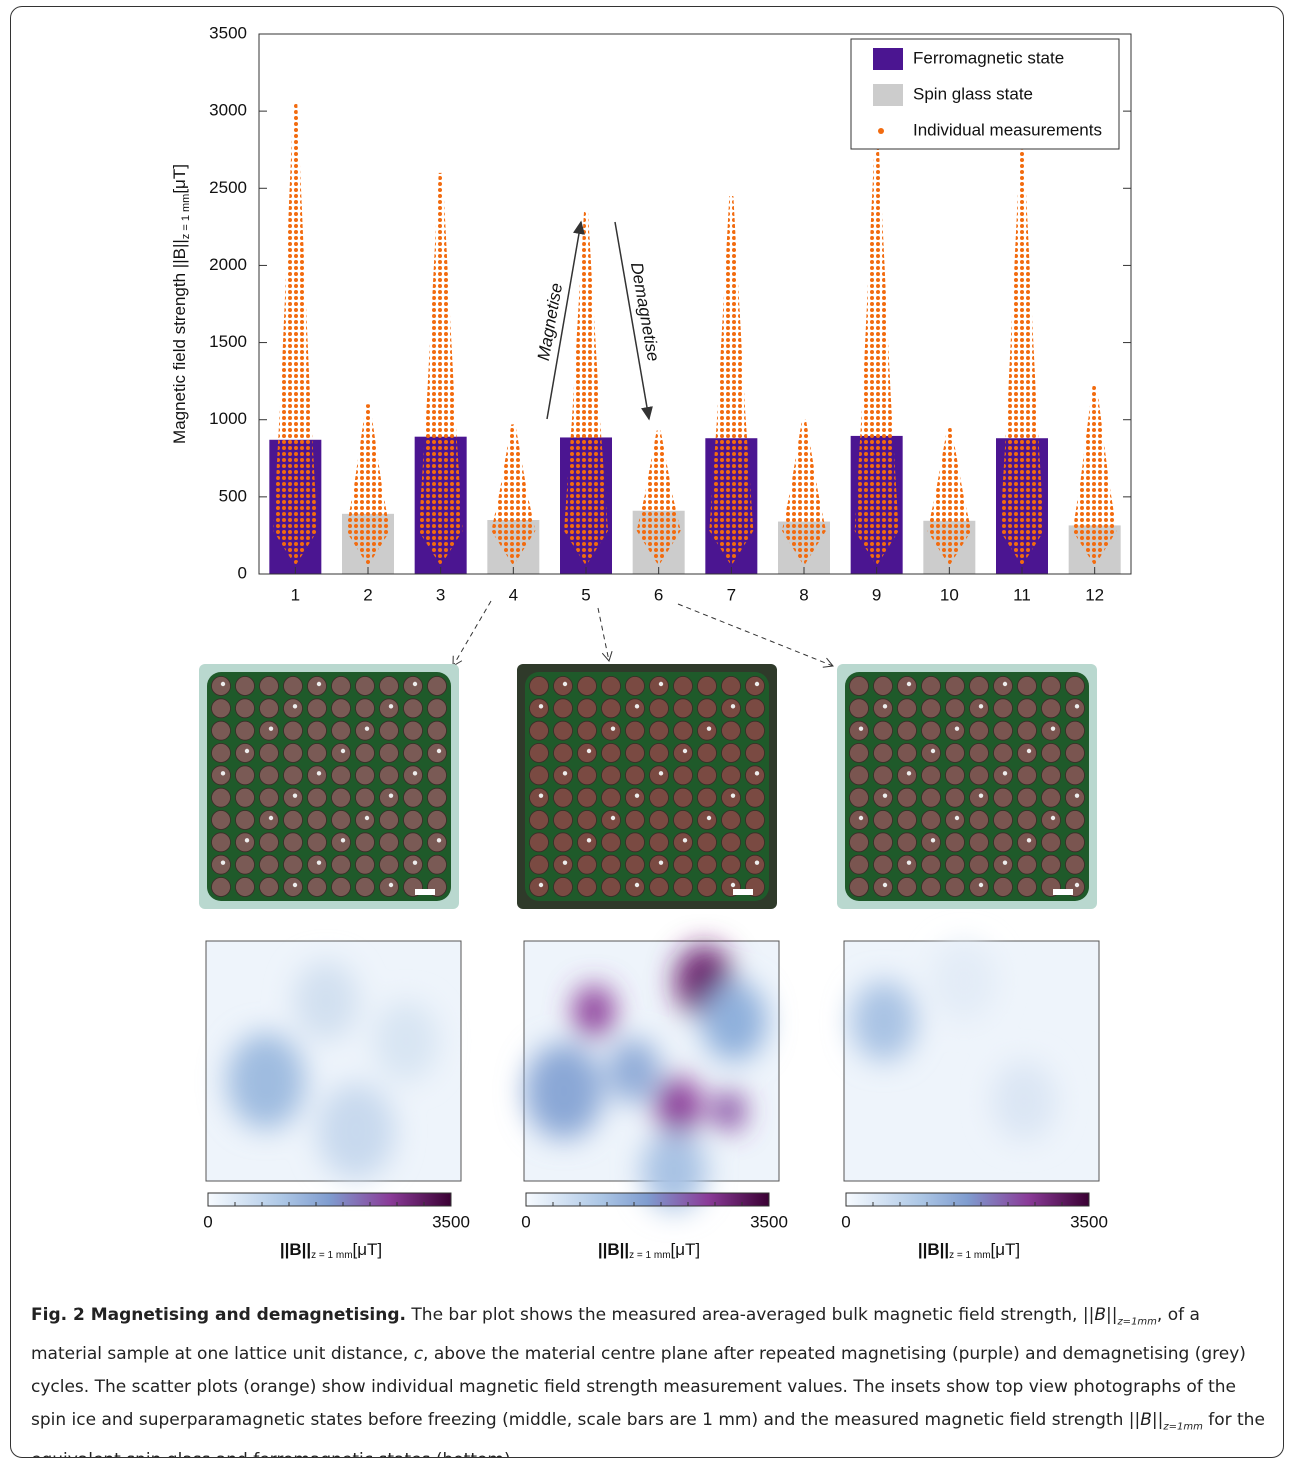 This screenshot has height=1466, width=1292. Describe the element at coordinates (954, 1041) in the screenshot. I see `heatmap-blobs` at that location.